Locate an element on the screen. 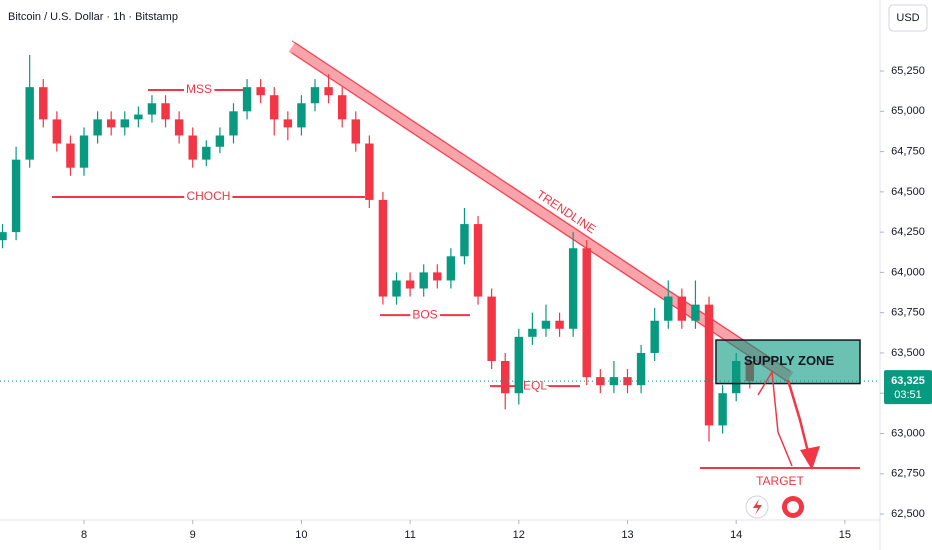 This screenshot has height=550, width=932. projection-arrow is located at coordinates (798, 416).